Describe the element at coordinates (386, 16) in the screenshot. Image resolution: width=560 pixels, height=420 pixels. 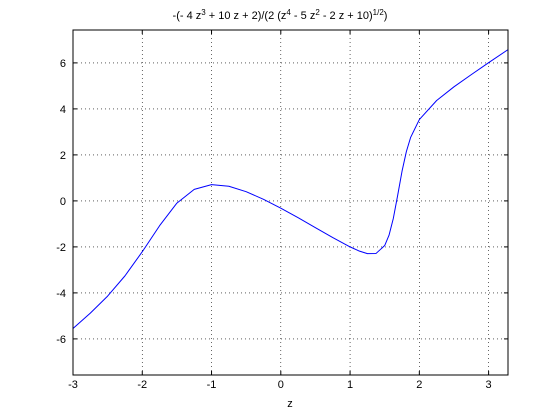
I see `title-text: )` at that location.